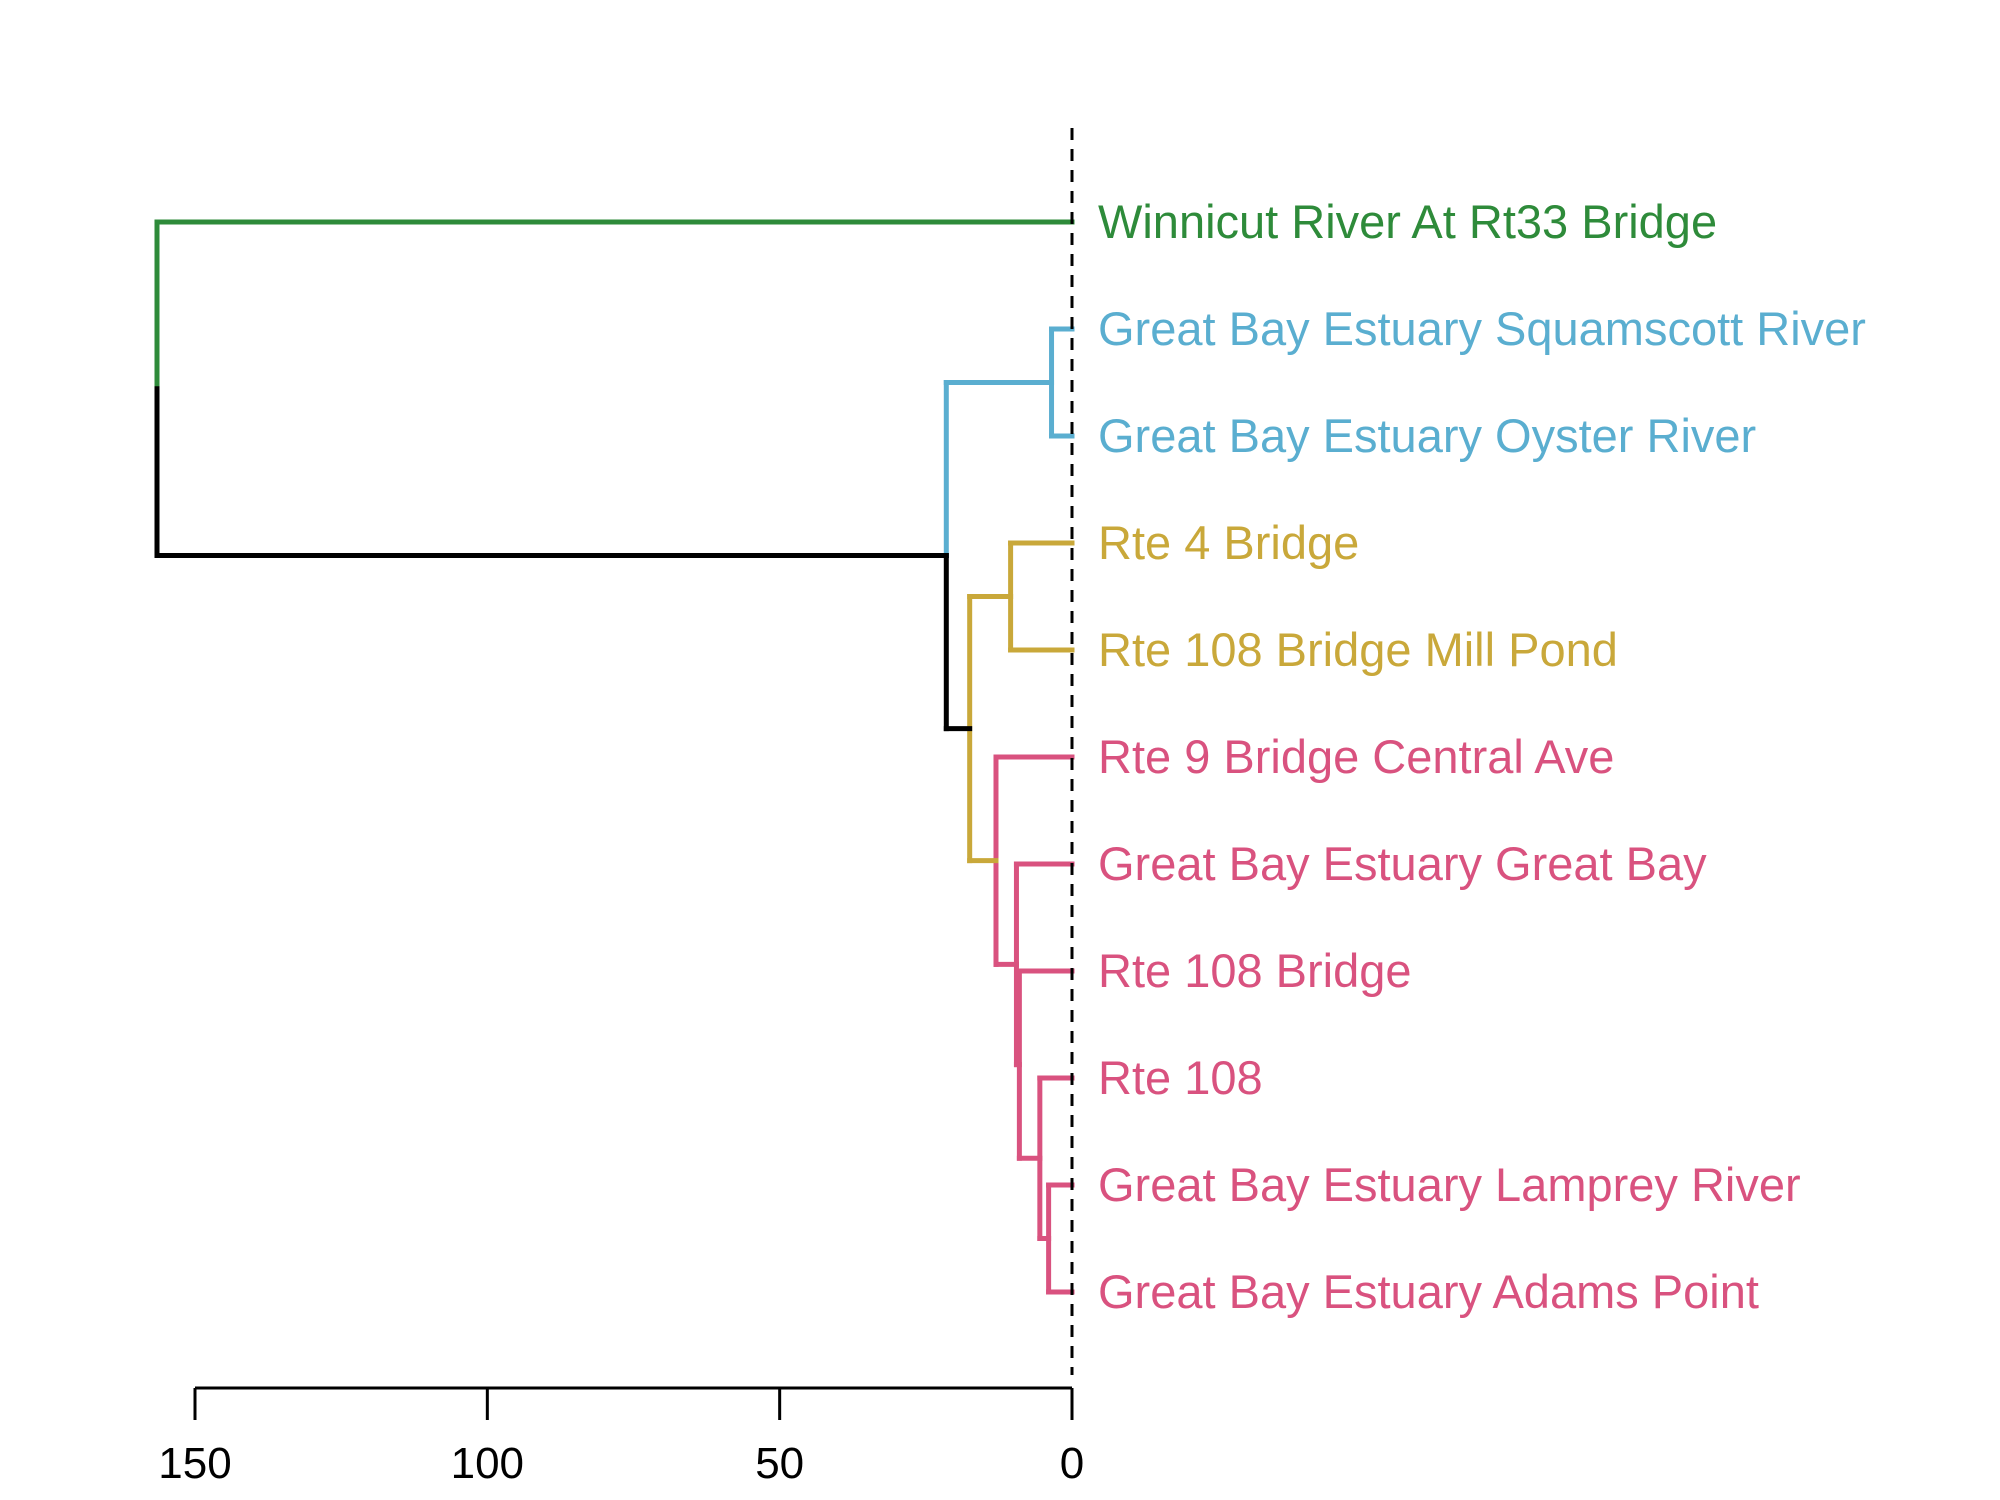  Describe the element at coordinates (1356, 756) in the screenshot. I see `leaf-label: Rte 9 Bridge Central Ave` at that location.